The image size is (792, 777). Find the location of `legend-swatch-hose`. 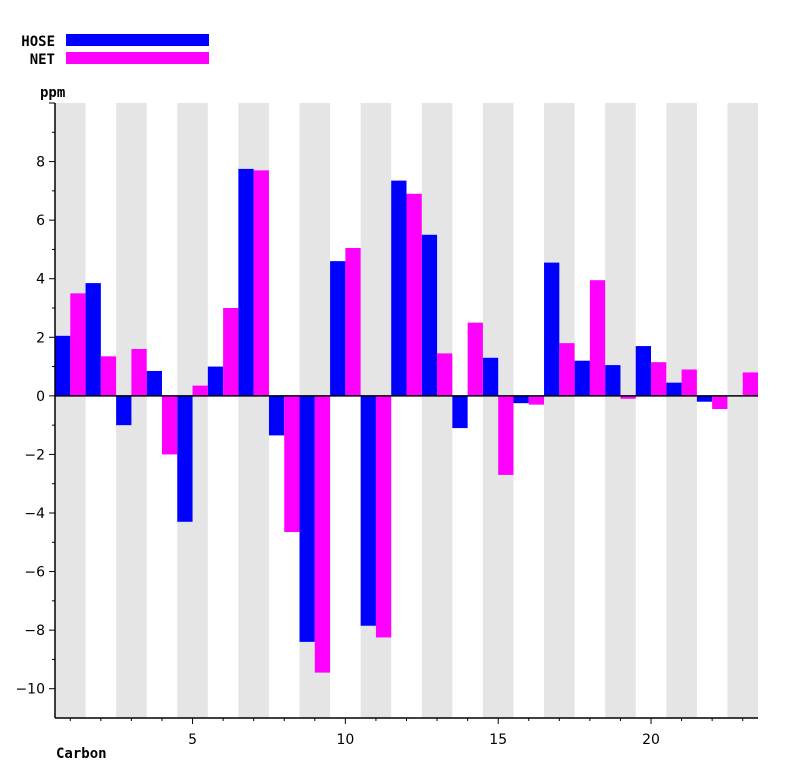

legend-swatch-hose is located at coordinates (137, 40).